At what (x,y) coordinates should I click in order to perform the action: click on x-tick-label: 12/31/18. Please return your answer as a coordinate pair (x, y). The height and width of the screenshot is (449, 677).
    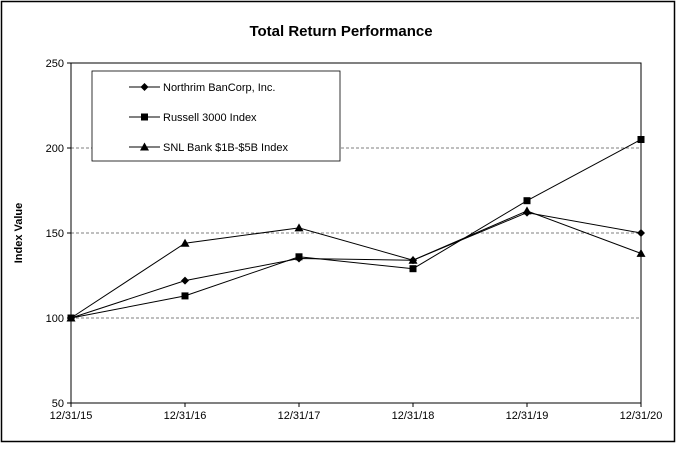
    Looking at the image, I should click on (413, 416).